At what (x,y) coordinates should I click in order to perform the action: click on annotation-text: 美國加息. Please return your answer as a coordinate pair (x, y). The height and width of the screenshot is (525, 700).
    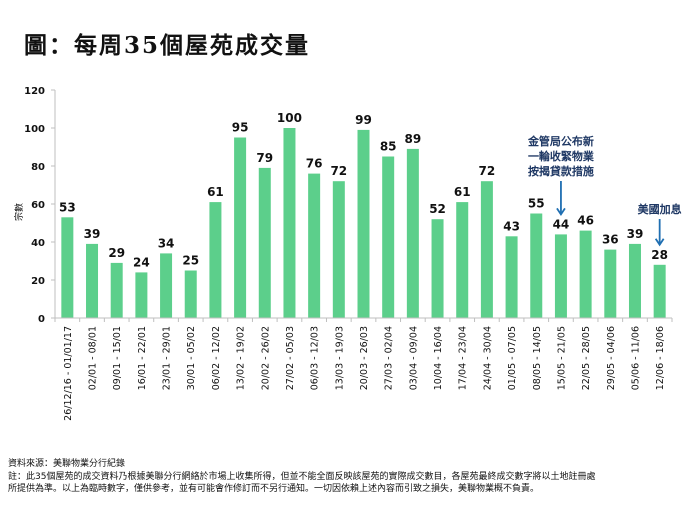
    Looking at the image, I should click on (660, 209).